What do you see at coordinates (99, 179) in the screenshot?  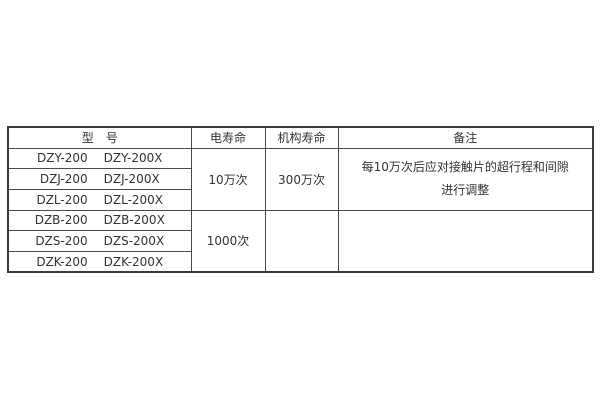 I see `model-cell: DZJ-200 DZJ-200X` at bounding box center [99, 179].